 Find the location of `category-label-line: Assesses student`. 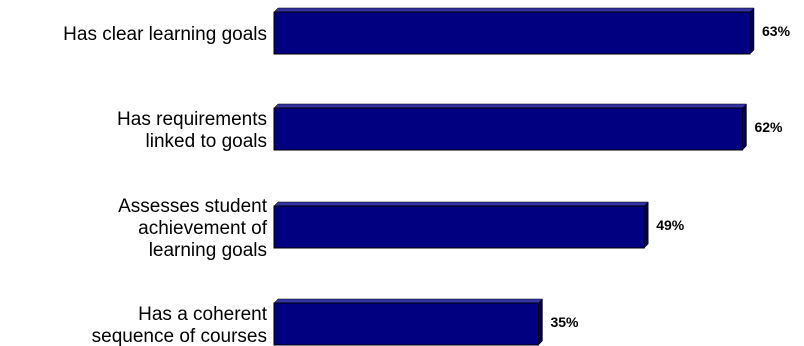

category-label-line: Assesses student is located at coordinates (193, 206).